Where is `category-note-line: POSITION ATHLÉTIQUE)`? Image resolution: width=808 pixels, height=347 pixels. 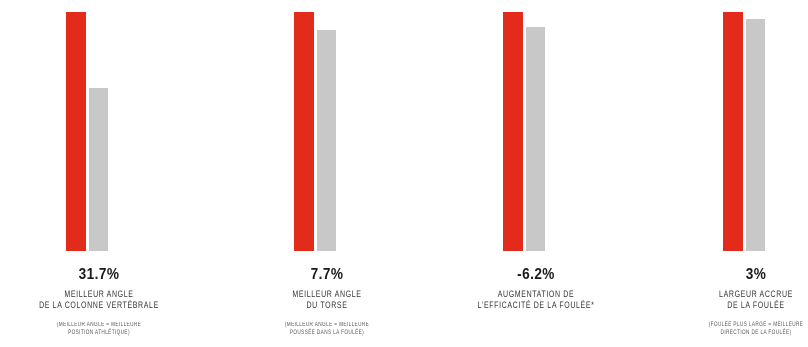
category-note-line: POSITION ATHLÉTIQUE) is located at coordinates (99, 333).